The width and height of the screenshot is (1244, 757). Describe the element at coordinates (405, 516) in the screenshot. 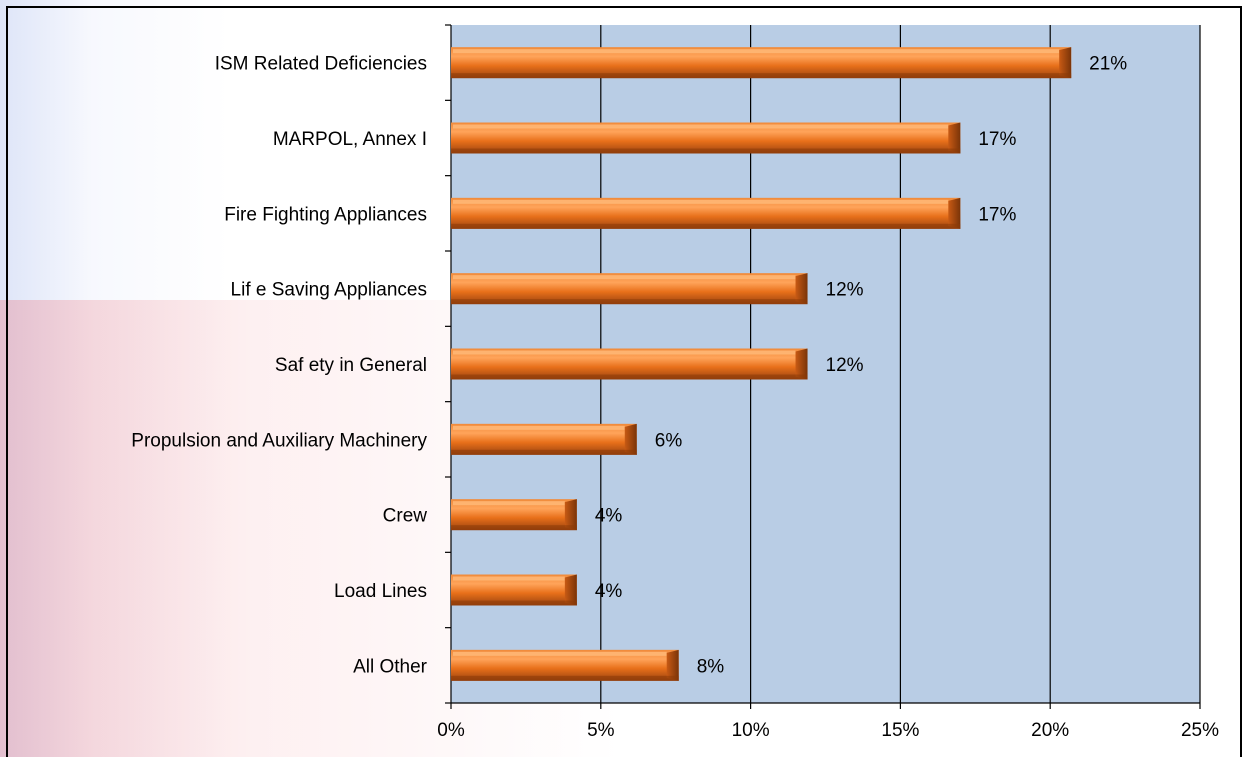

I see `category-label: Crew` at that location.